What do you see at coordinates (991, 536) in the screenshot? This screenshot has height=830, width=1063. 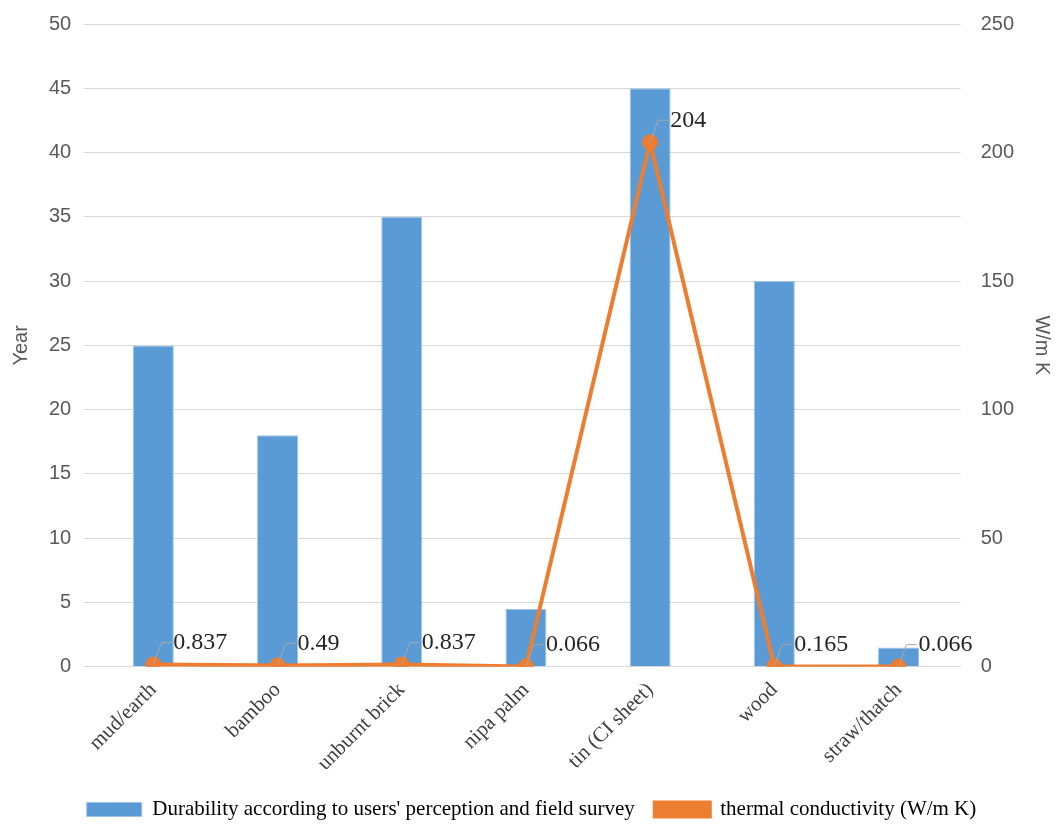 I see `y2-tick-label: 50` at bounding box center [991, 536].